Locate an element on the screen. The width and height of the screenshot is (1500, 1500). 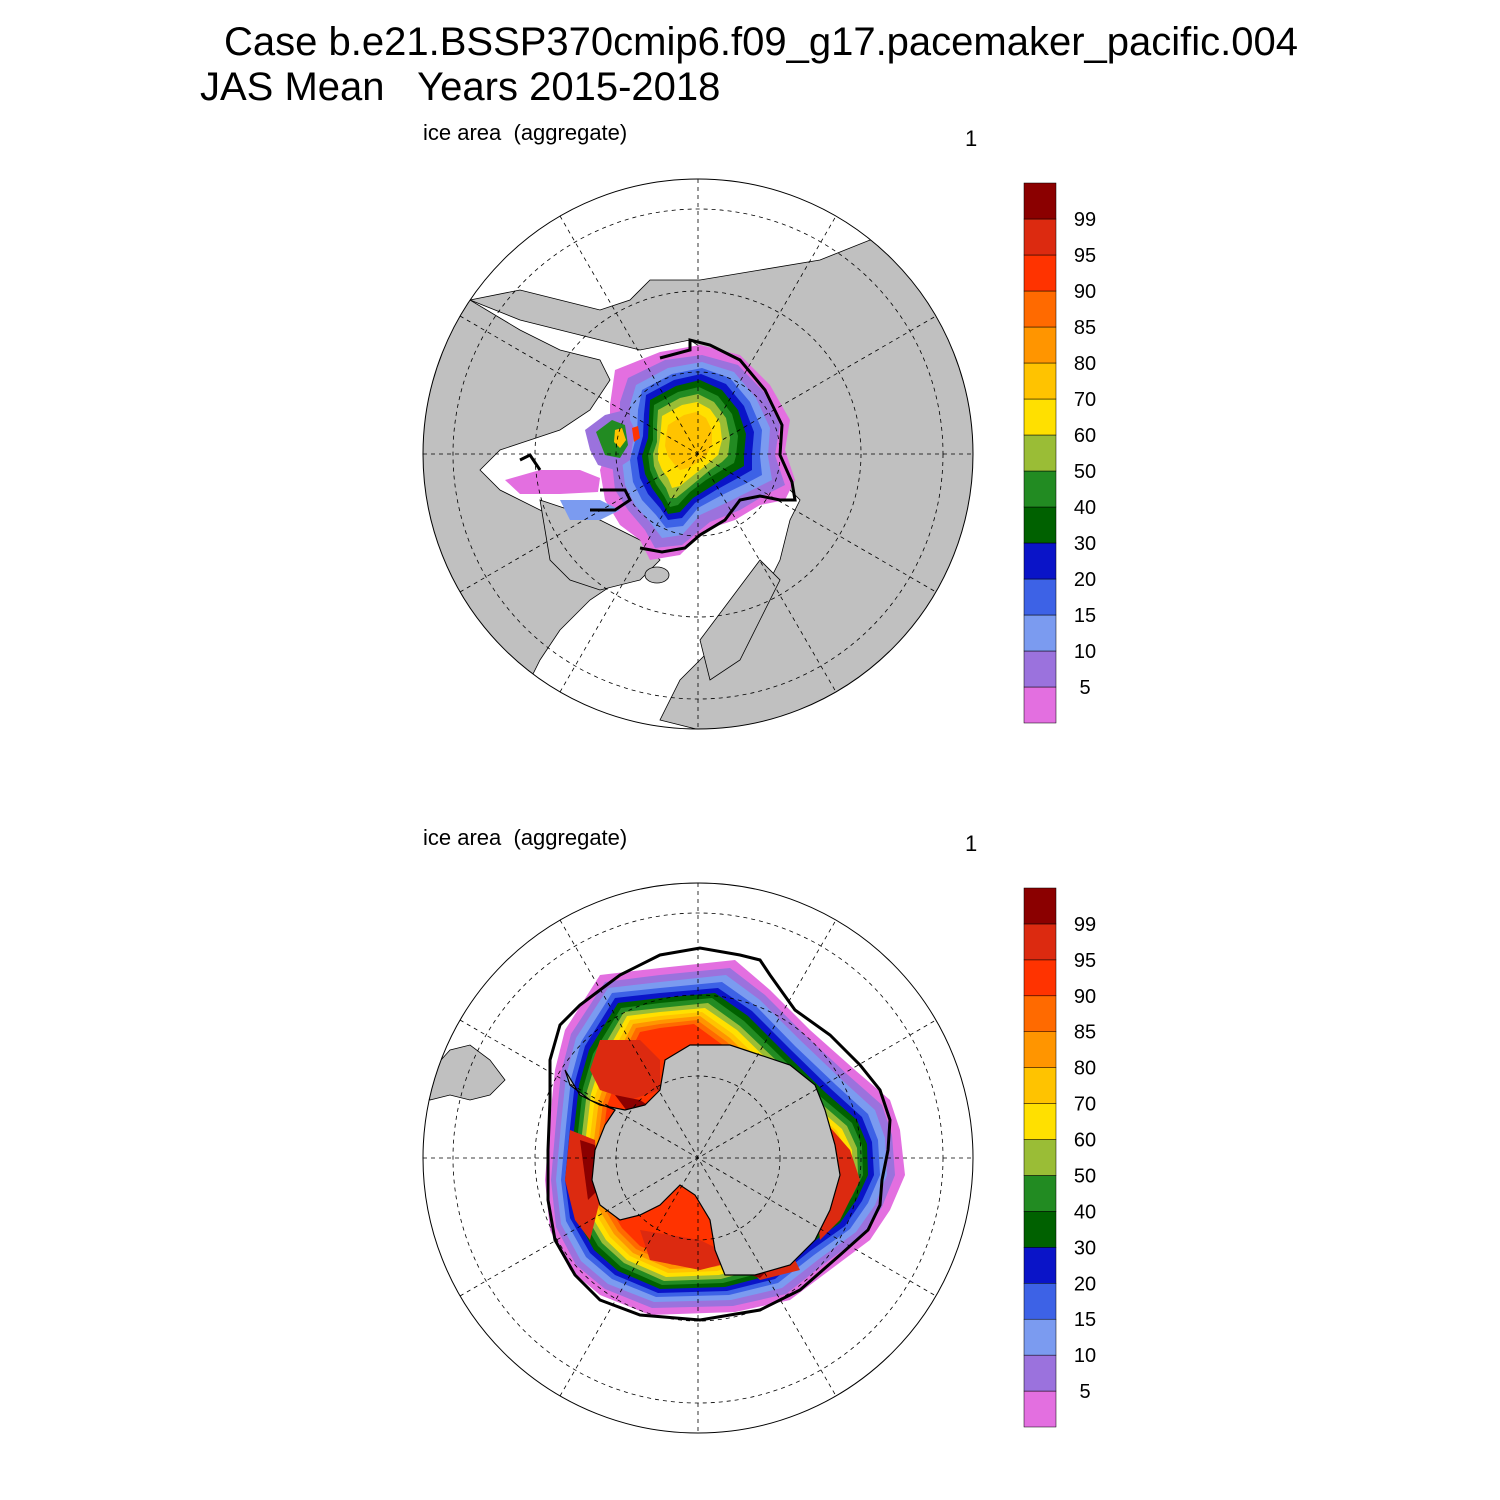
panel-north-index: 1 is located at coordinates (971, 138).